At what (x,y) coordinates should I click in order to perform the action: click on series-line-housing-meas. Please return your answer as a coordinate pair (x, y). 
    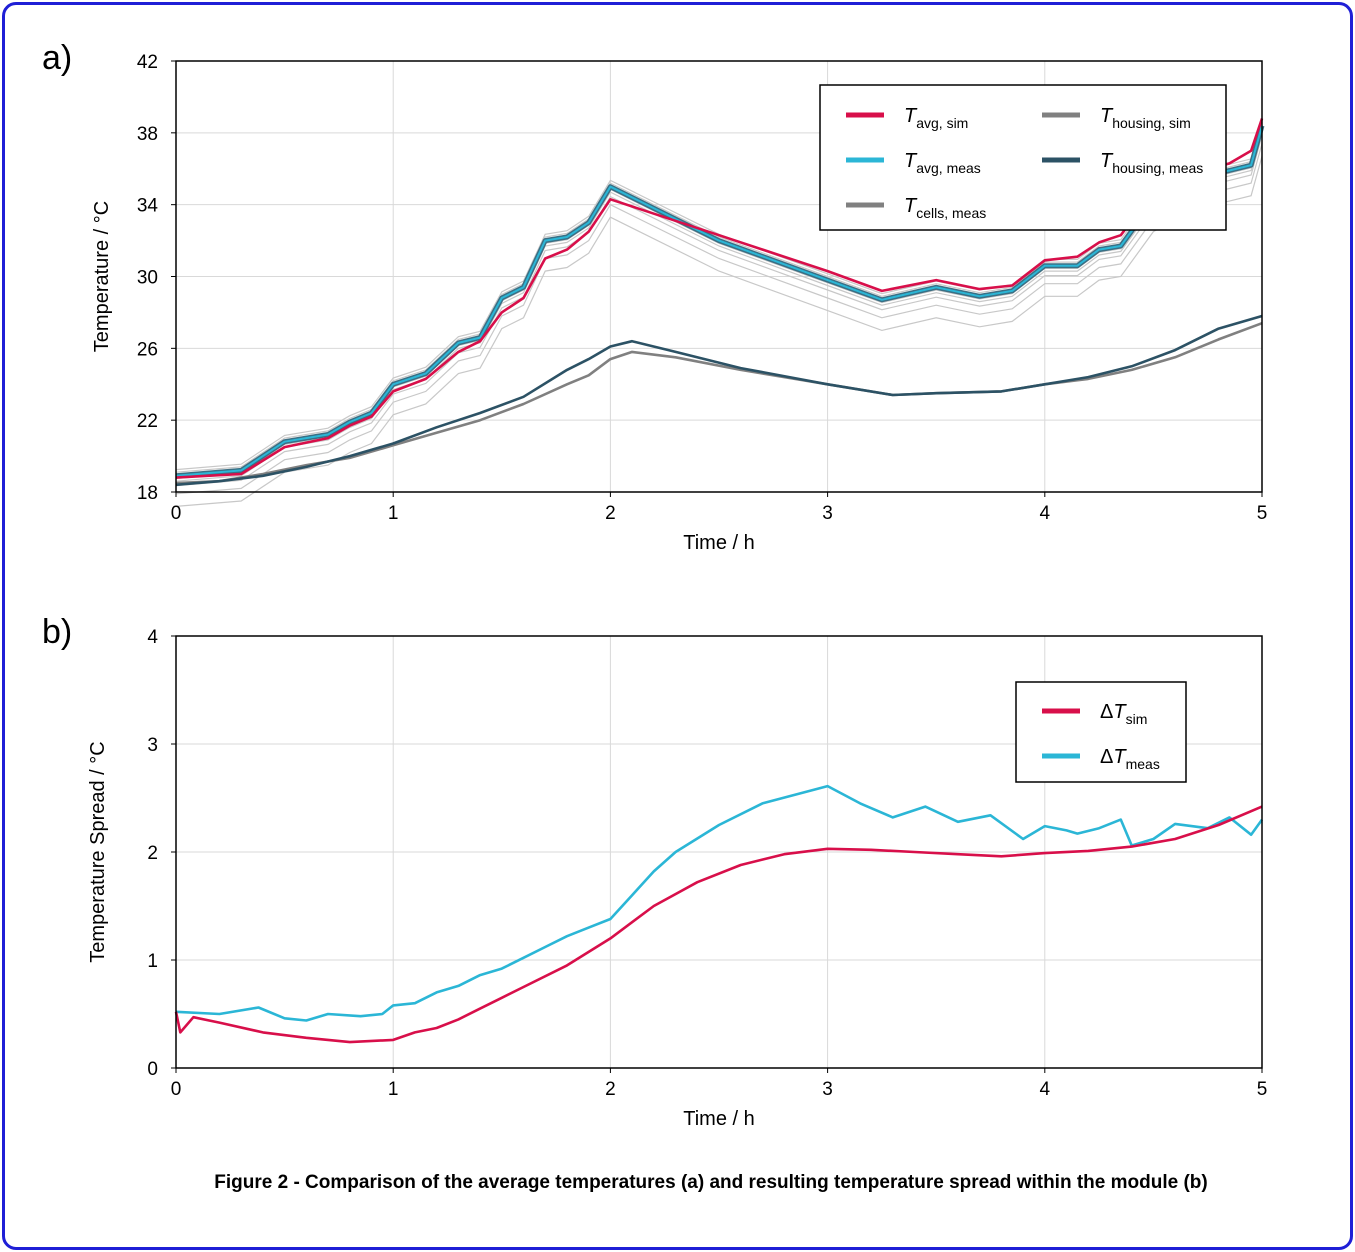
    Looking at the image, I should click on (719, 400).